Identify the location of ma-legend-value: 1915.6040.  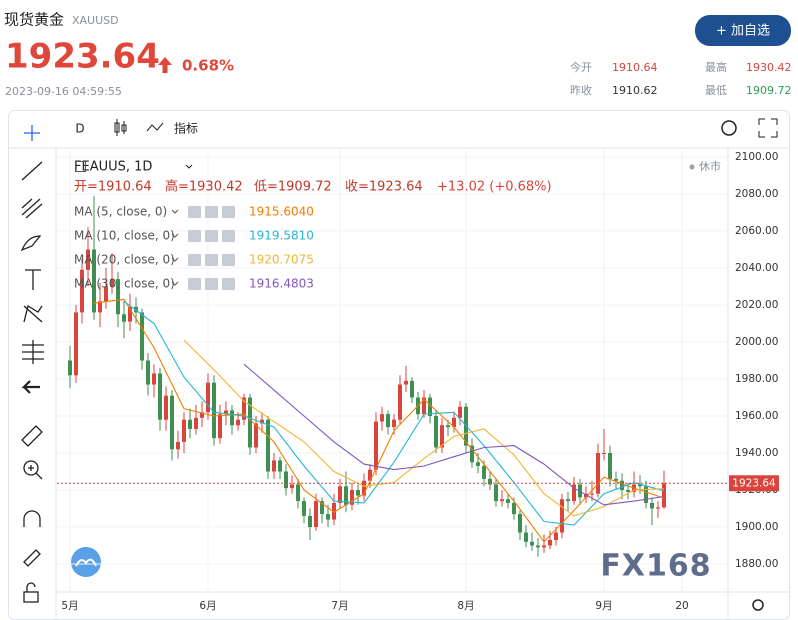
(281, 212).